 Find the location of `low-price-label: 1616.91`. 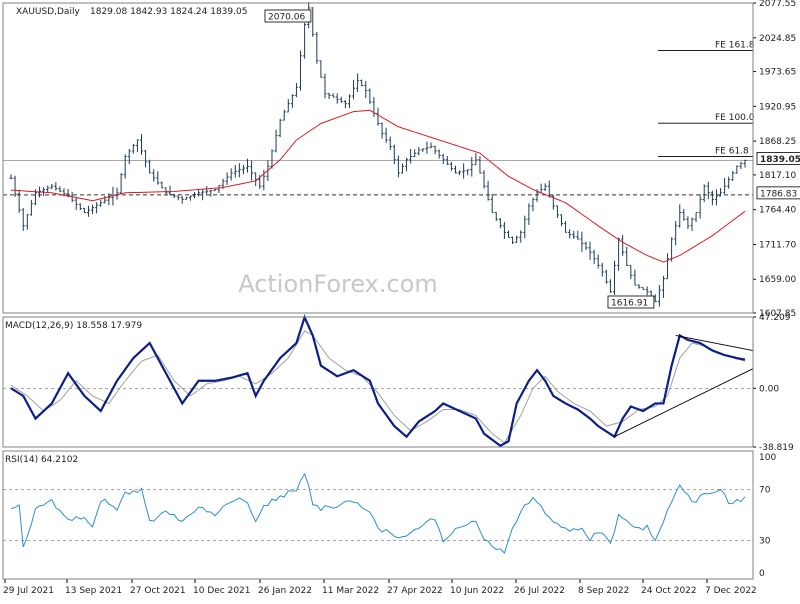

low-price-label: 1616.91 is located at coordinates (629, 304).